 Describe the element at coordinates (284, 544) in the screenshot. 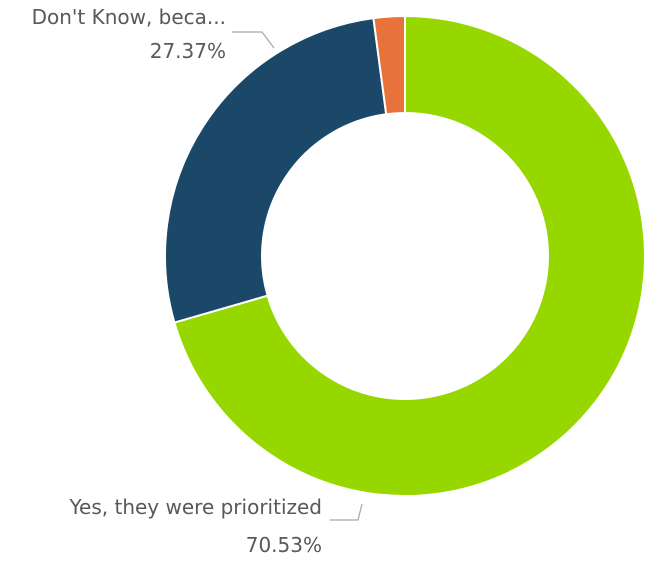

I see `data-label-yes-value: 70.53%` at that location.